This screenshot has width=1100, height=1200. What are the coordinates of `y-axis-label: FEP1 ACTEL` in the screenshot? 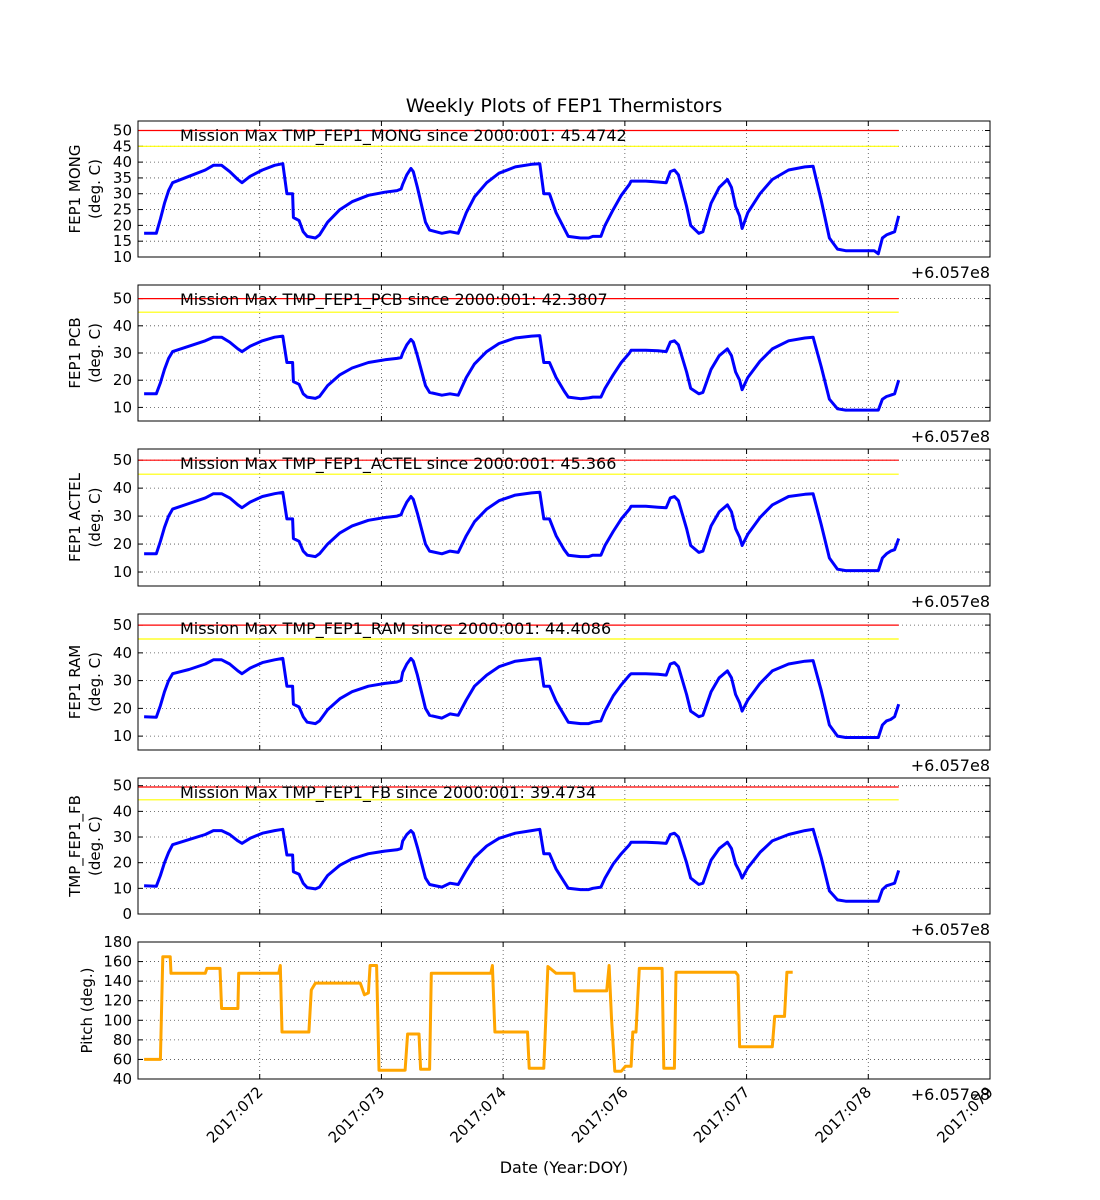 It's located at (75, 517).